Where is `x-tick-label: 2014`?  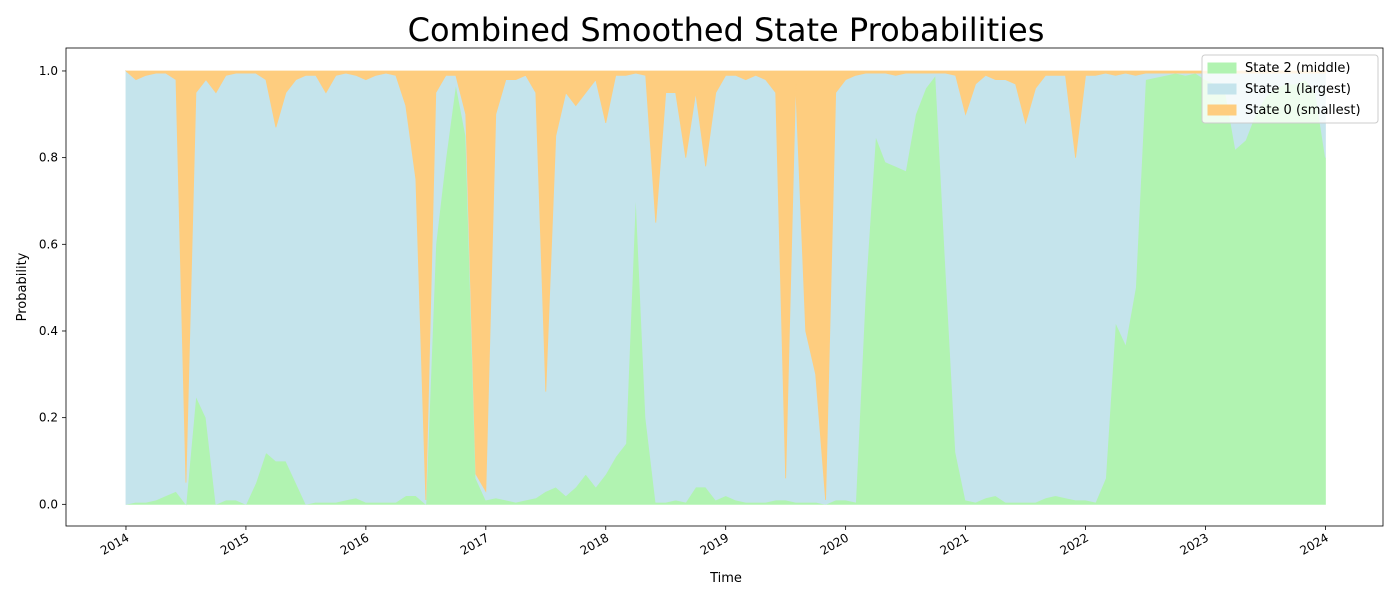 x-tick-label: 2014 is located at coordinates (114, 543).